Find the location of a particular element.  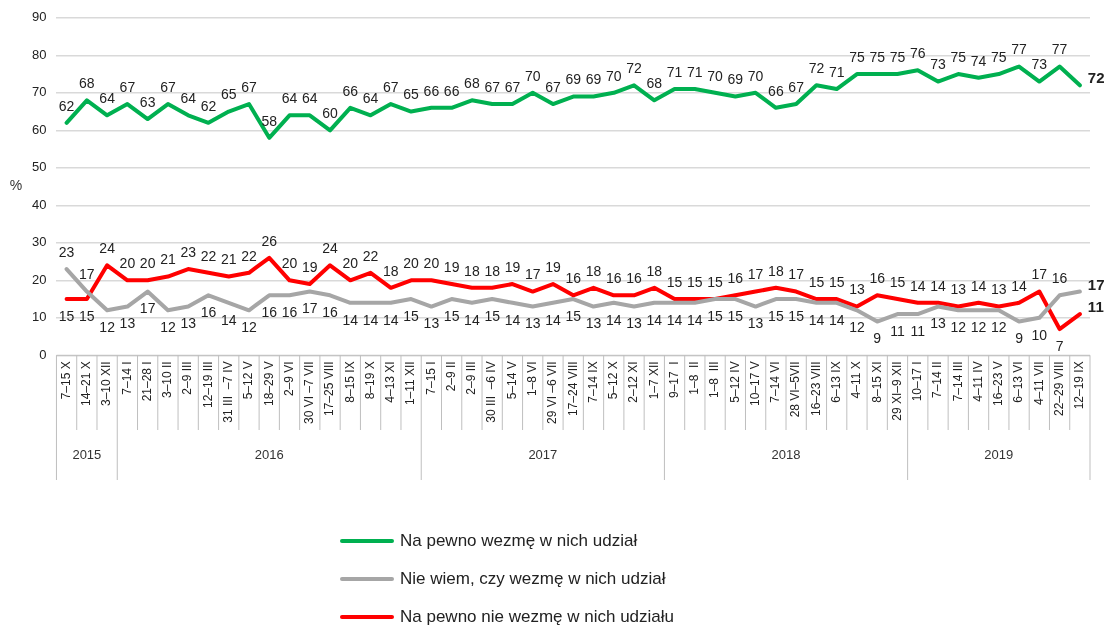

x-tick-label: 28 VI–5VII is located at coordinates (795, 389).